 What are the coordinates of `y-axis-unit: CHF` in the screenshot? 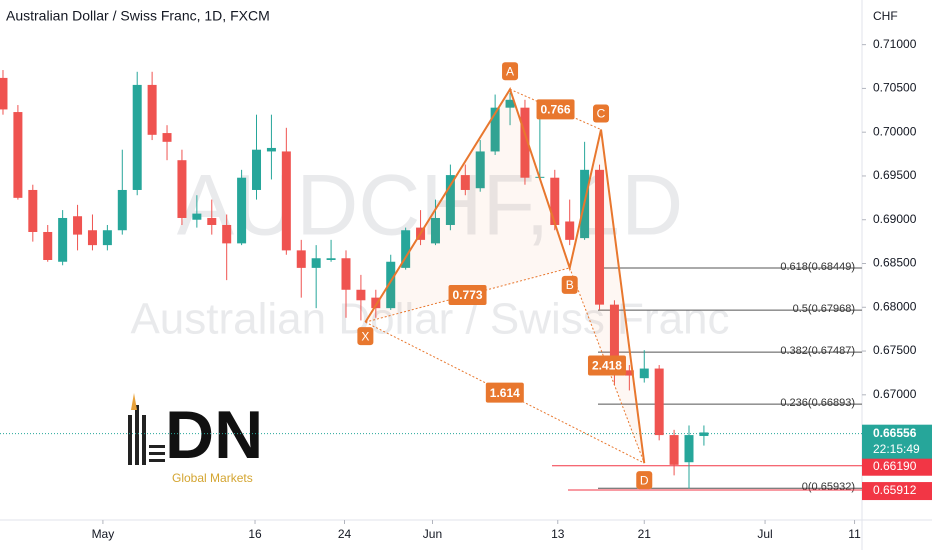 It's located at (885, 16).